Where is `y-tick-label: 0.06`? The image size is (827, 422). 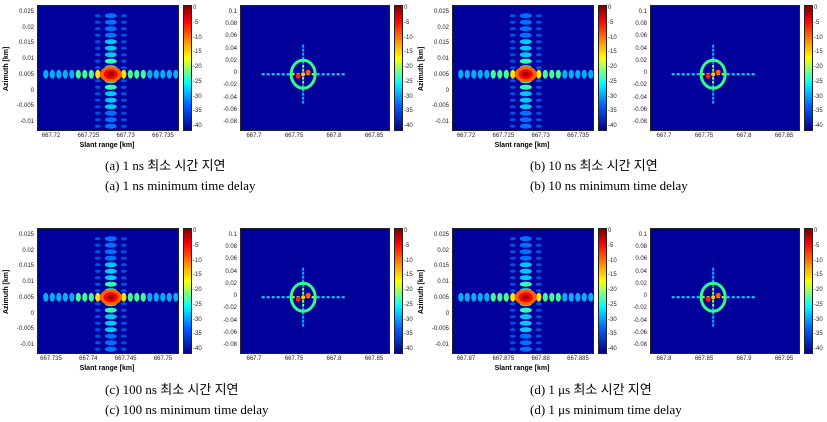
y-tick-label: 0.06 is located at coordinates (231, 259).